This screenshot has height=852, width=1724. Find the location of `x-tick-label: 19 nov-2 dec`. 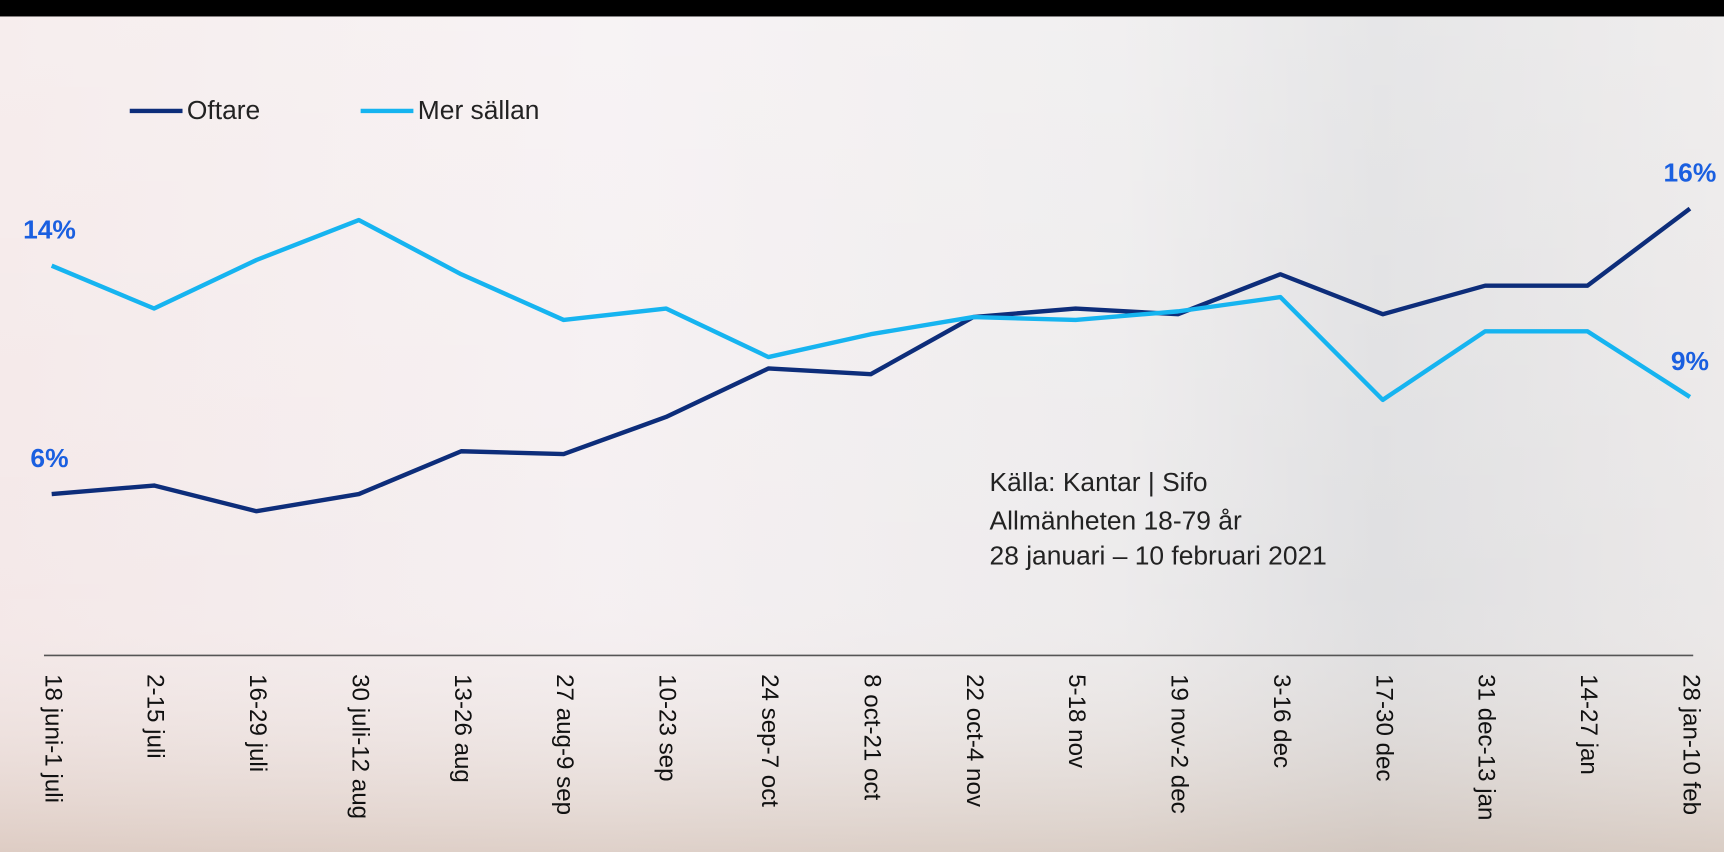

x-tick-label: 19 nov-2 dec is located at coordinates (1179, 744).